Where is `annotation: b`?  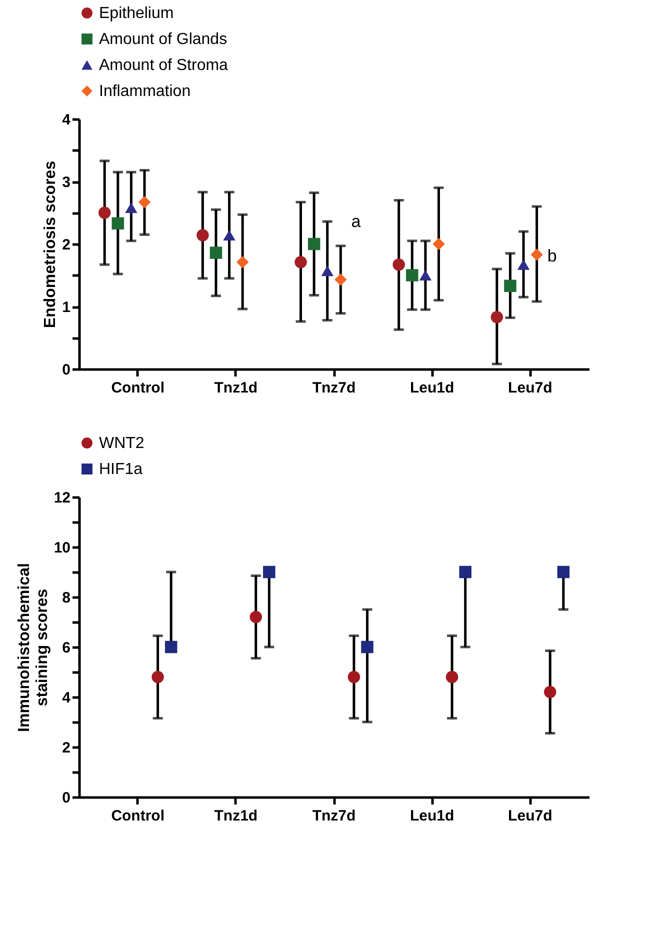 annotation: b is located at coordinates (552, 256).